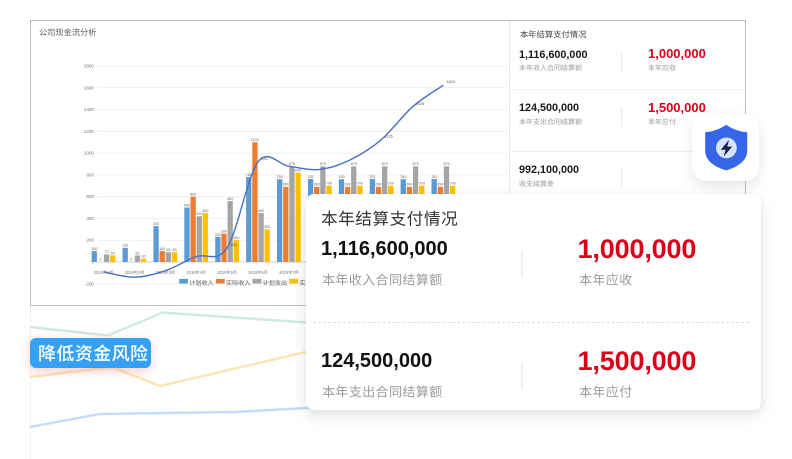 The image size is (792, 459). What do you see at coordinates (230, 199) in the screenshot?
I see `svg-text: 560` at bounding box center [230, 199].